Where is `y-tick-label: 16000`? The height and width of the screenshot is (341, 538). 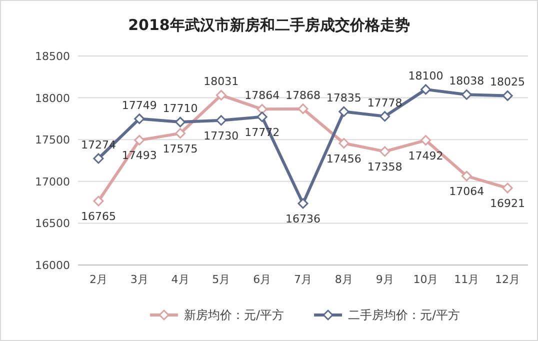
y-tick-label: 16000 is located at coordinates (52, 265).